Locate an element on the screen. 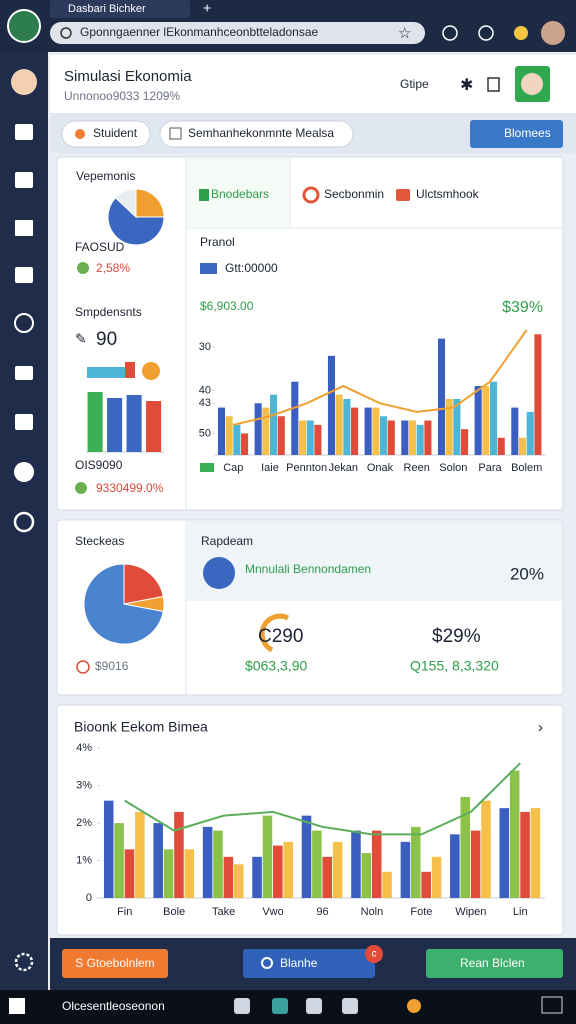  tab-icon is located at coordinates (311, 195).